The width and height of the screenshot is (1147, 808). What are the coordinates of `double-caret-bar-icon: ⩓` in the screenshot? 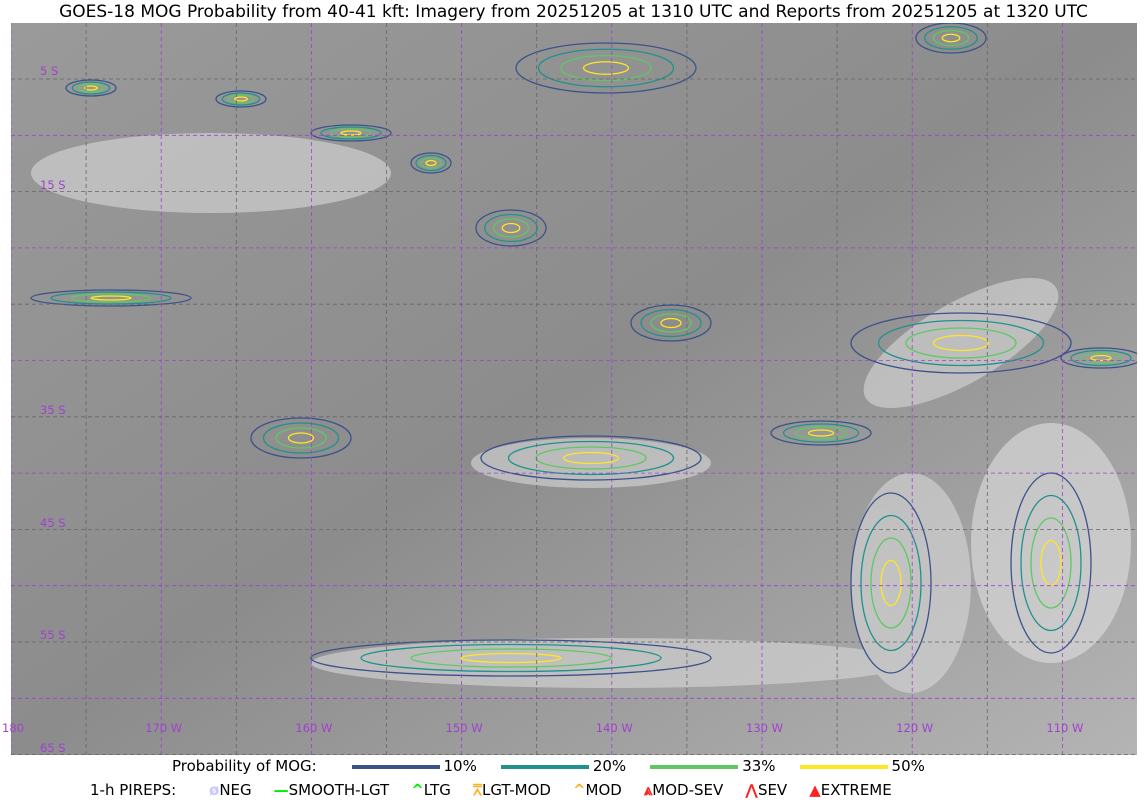 It's located at (648, 790).